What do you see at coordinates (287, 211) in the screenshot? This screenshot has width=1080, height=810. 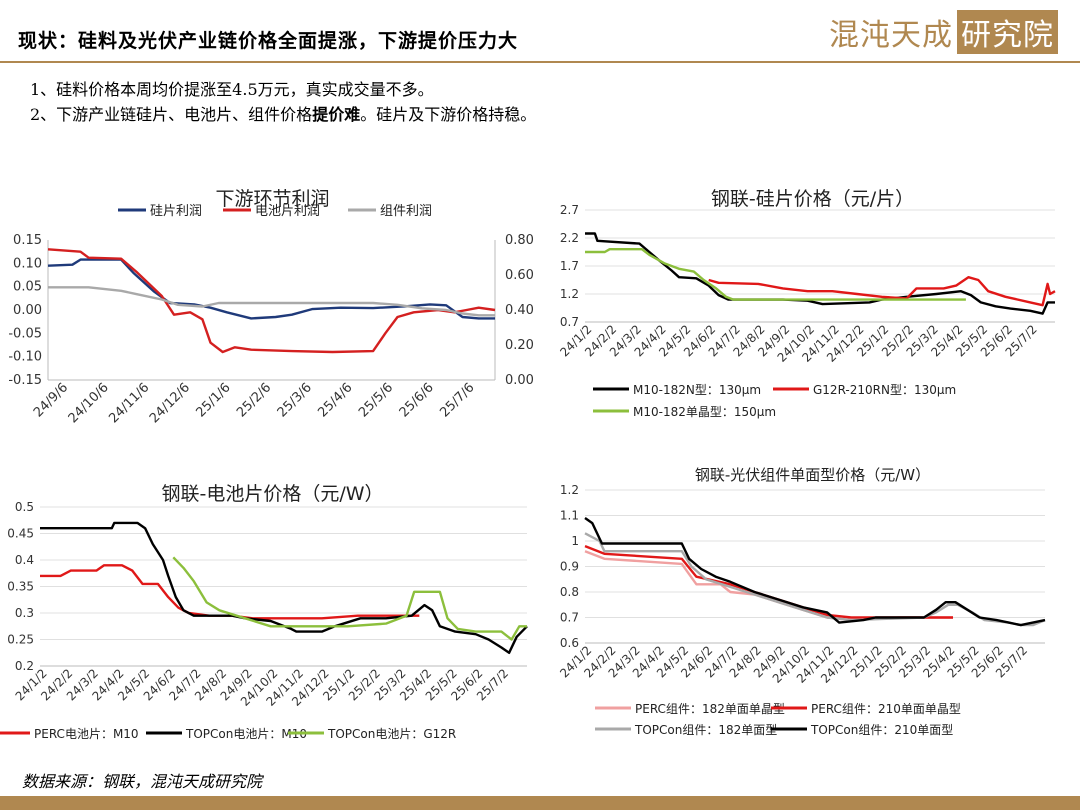 I see `profit-legend-label: 电池片利润` at bounding box center [287, 211].